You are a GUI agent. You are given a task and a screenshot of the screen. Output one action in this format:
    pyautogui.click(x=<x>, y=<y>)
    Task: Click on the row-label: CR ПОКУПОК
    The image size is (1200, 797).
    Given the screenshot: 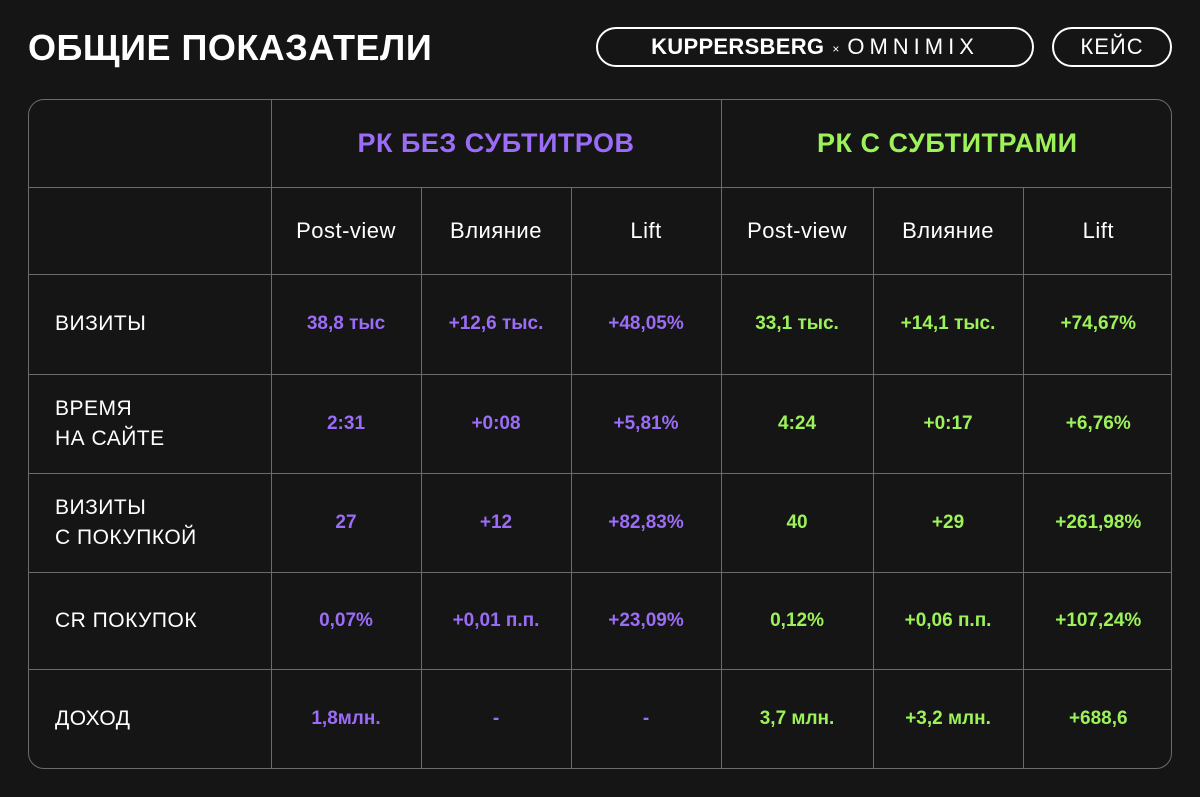 What is the action you would take?
    pyautogui.click(x=150, y=620)
    